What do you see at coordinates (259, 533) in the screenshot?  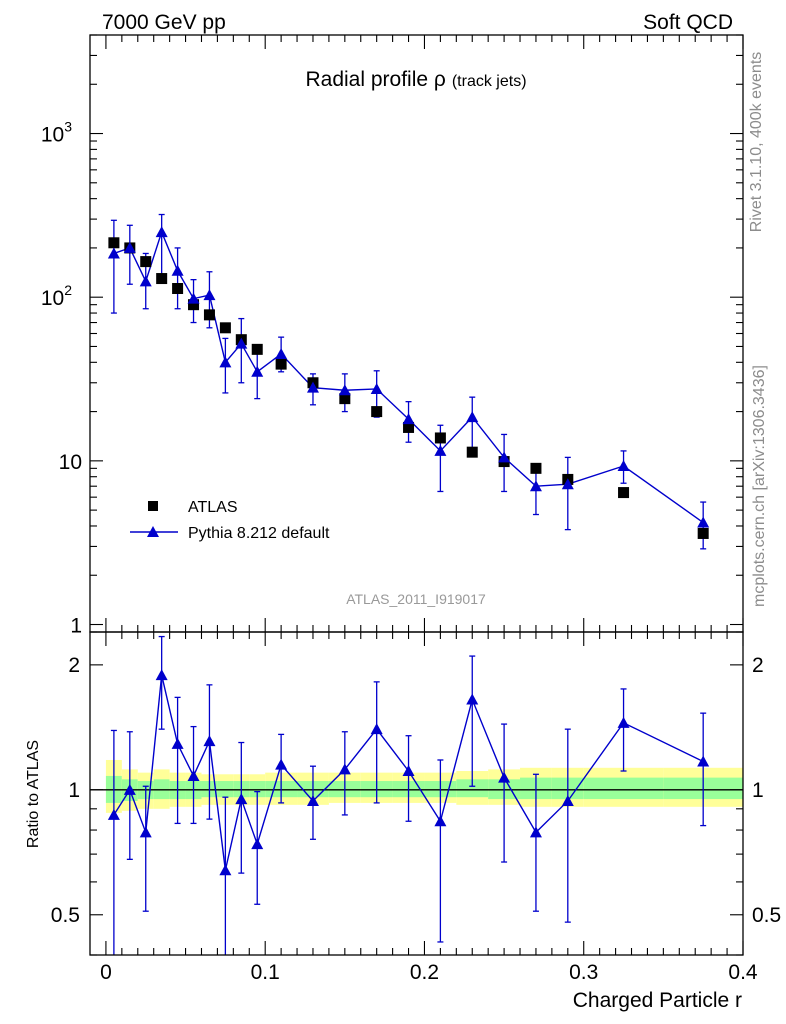 I see `legend-pythia-label: Pythia 8.212 default` at bounding box center [259, 533].